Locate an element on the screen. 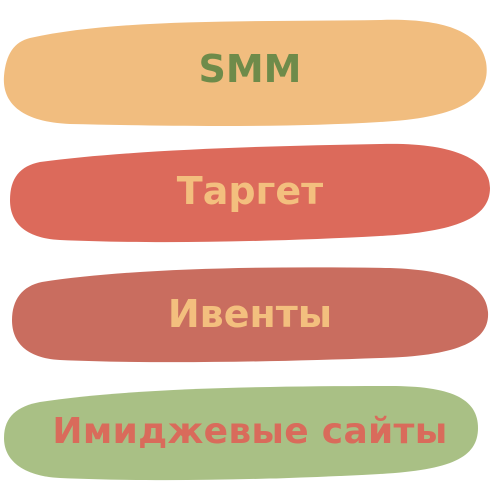 This screenshot has height=500, width=500. label-events: Ивенты is located at coordinates (250, 314).